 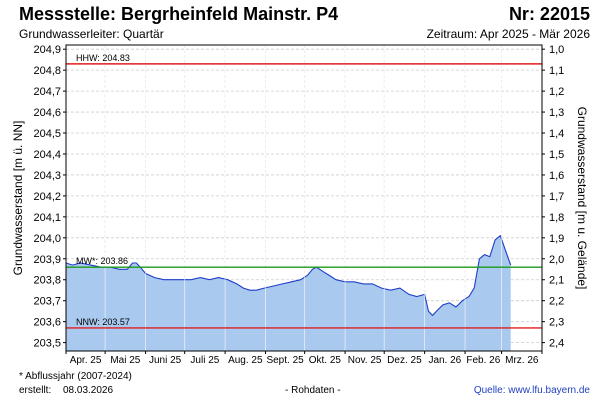 I want to click on y-tick-label: 203,7, so click(x=47, y=302).